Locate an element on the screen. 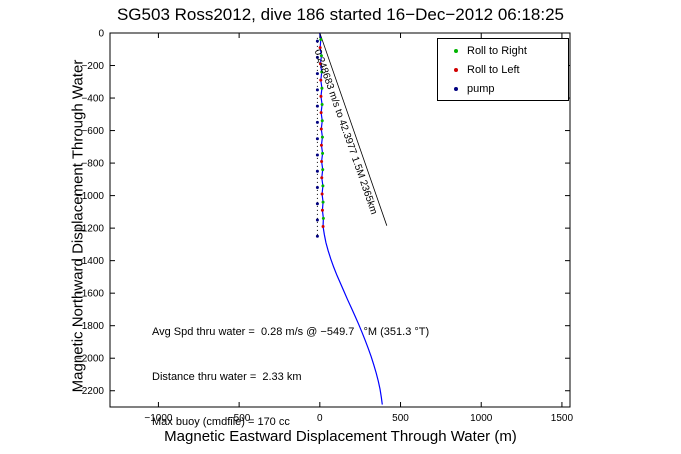  legend: Roll to Right Roll to Left pump is located at coordinates (503, 69).